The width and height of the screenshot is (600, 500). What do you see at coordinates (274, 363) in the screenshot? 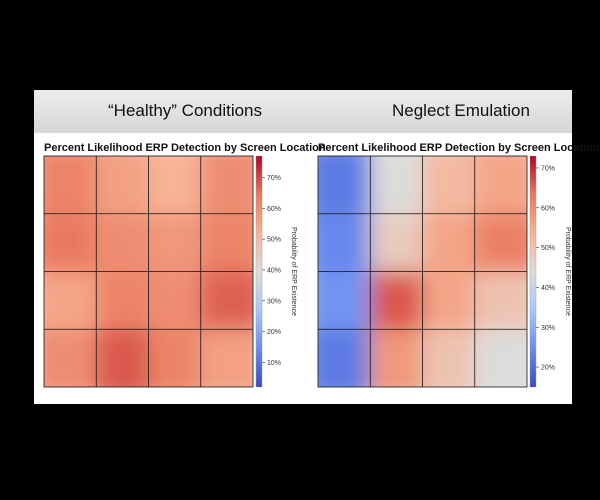
I see `colorbar-tick-label: 10%` at bounding box center [274, 363].